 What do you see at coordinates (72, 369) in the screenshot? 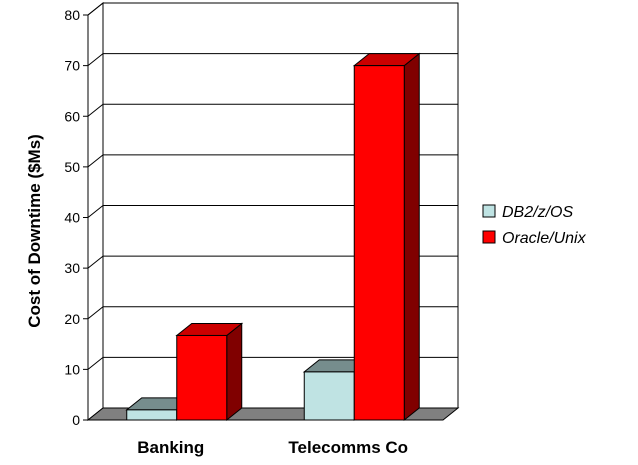
I see `y-tick-label: 10` at bounding box center [72, 369].